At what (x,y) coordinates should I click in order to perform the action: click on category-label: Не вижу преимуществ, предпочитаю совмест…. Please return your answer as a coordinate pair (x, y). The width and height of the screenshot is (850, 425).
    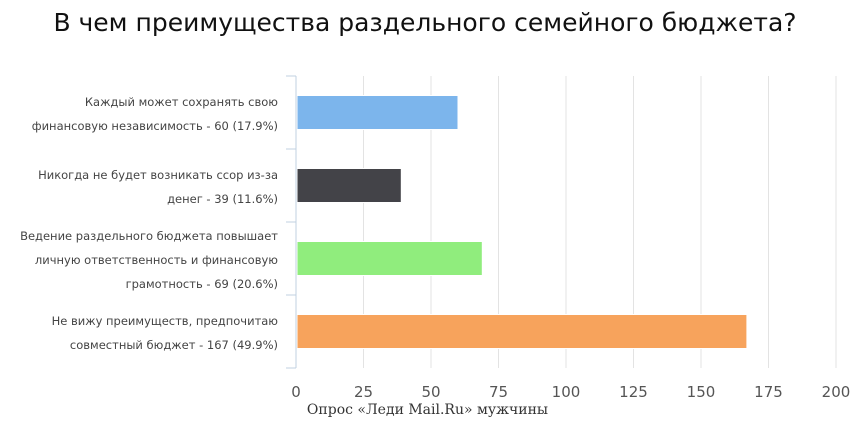
    Looking at the image, I should click on (164, 332).